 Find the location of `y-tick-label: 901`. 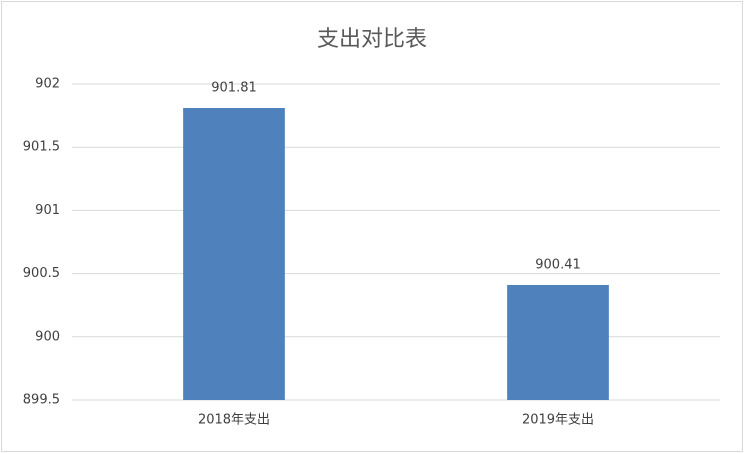

y-tick-label: 901 is located at coordinates (47, 210).